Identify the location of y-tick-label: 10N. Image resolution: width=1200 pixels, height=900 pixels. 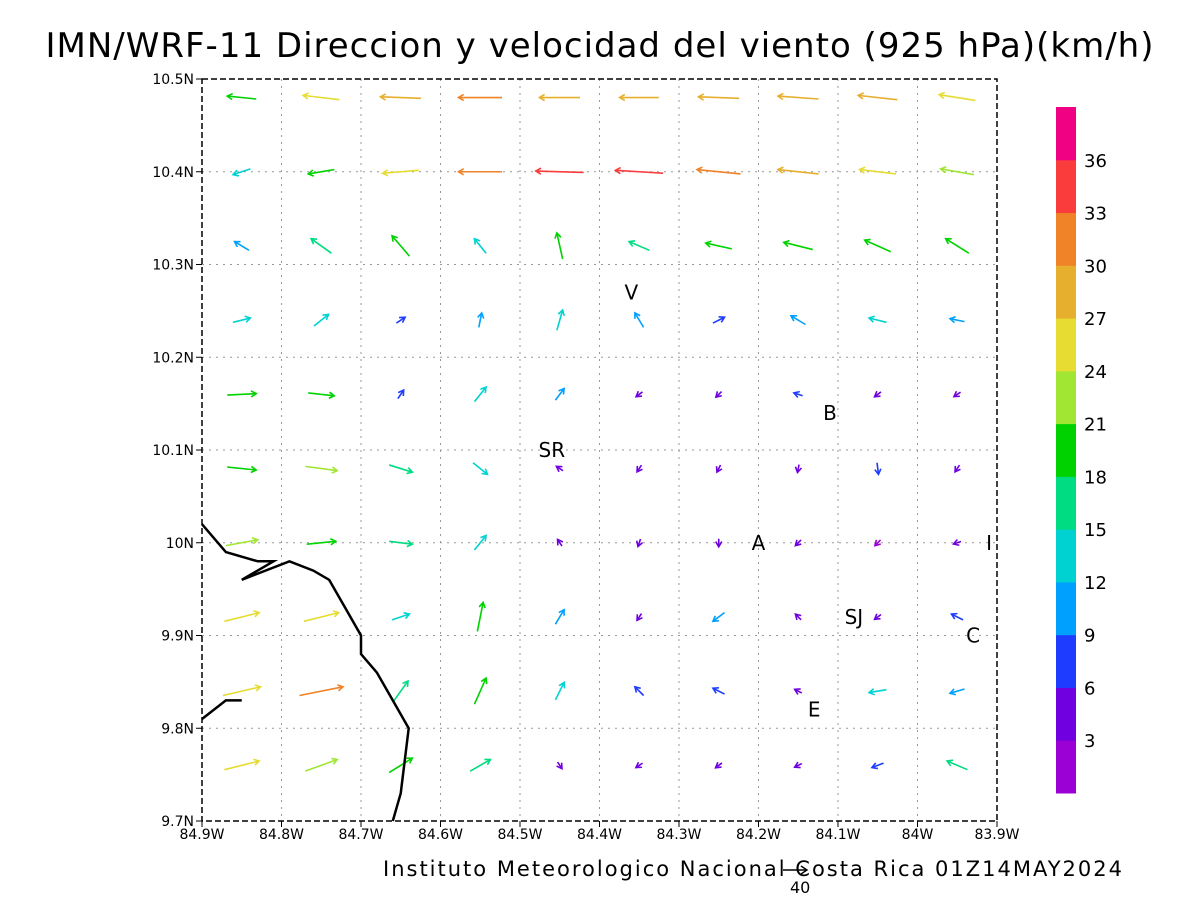
(180, 544).